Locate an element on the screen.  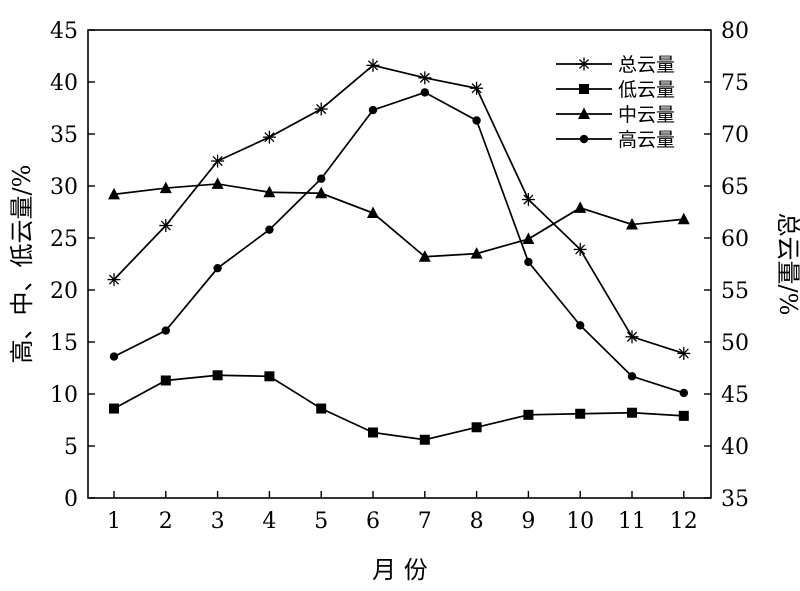
x-tick-label: 11 is located at coordinates (632, 521).